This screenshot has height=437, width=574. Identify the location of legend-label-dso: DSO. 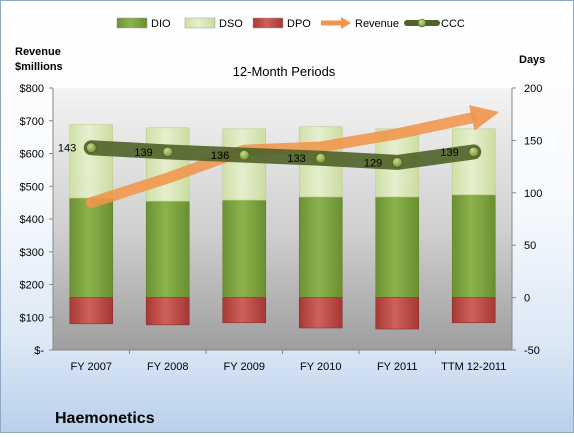
(231, 24).